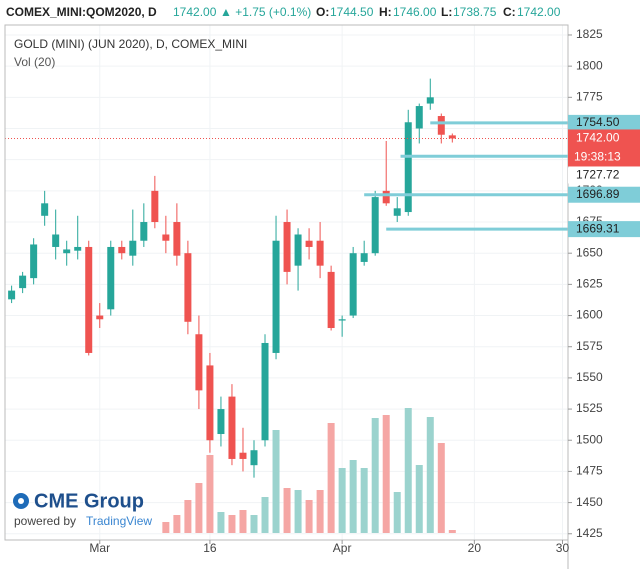 The width and height of the screenshot is (640, 574). I want to click on y-tick-label: 1550, so click(589, 377).